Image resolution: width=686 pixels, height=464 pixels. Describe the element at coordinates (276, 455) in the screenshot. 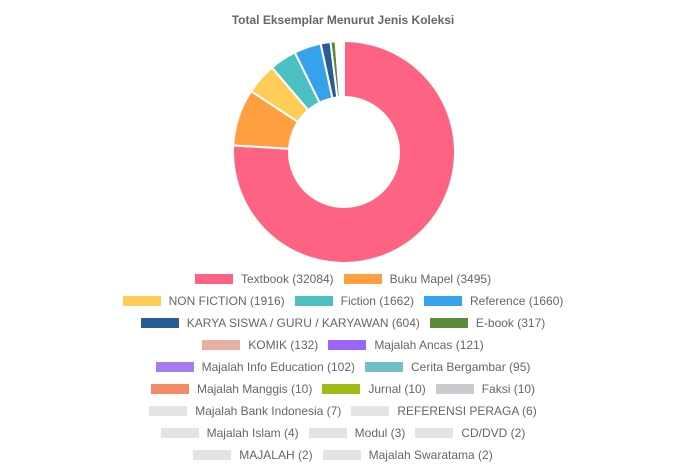

I see `legend-label: MAJALAH (2)` at that location.